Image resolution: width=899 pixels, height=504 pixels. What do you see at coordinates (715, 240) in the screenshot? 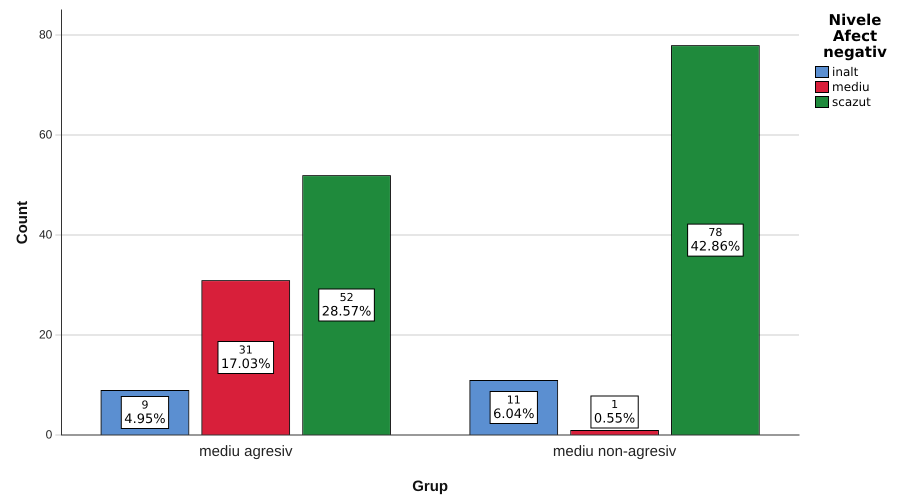
I see `data-label: 78 42.86%` at bounding box center [715, 240].